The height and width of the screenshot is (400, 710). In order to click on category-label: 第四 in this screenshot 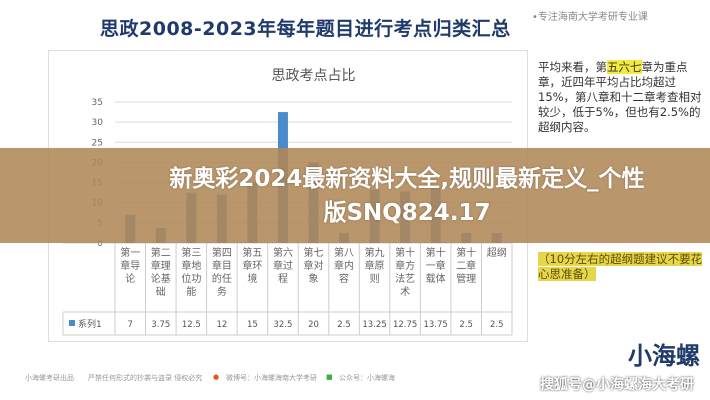, I will do `click(222, 252)`.